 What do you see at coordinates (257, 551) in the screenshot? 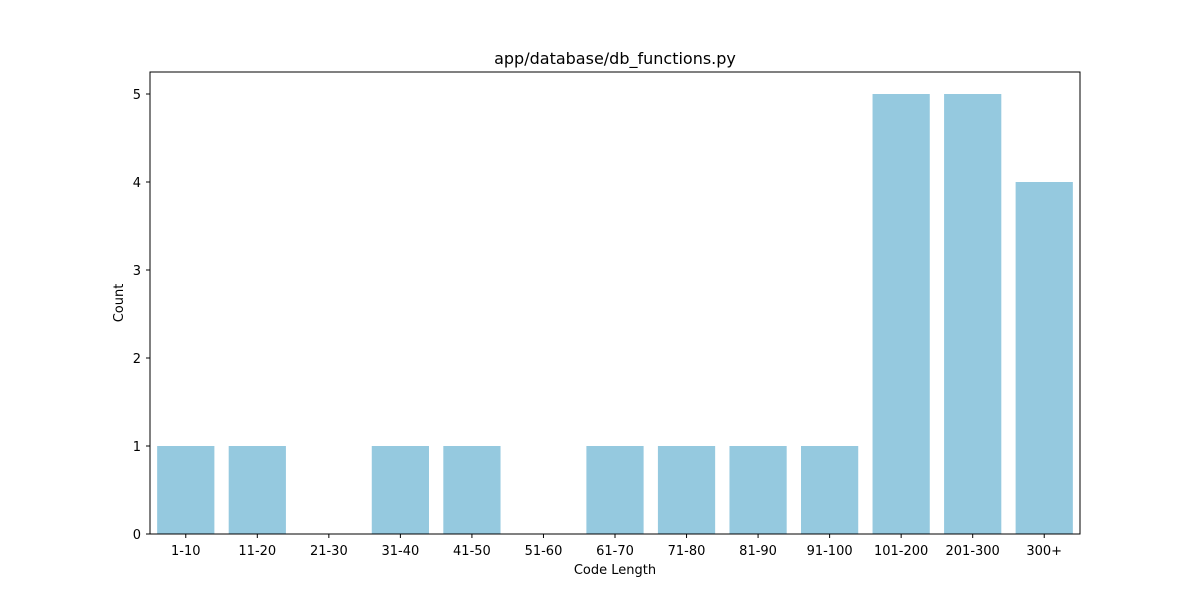
I see `x-tick-label: 11-20` at bounding box center [257, 551].